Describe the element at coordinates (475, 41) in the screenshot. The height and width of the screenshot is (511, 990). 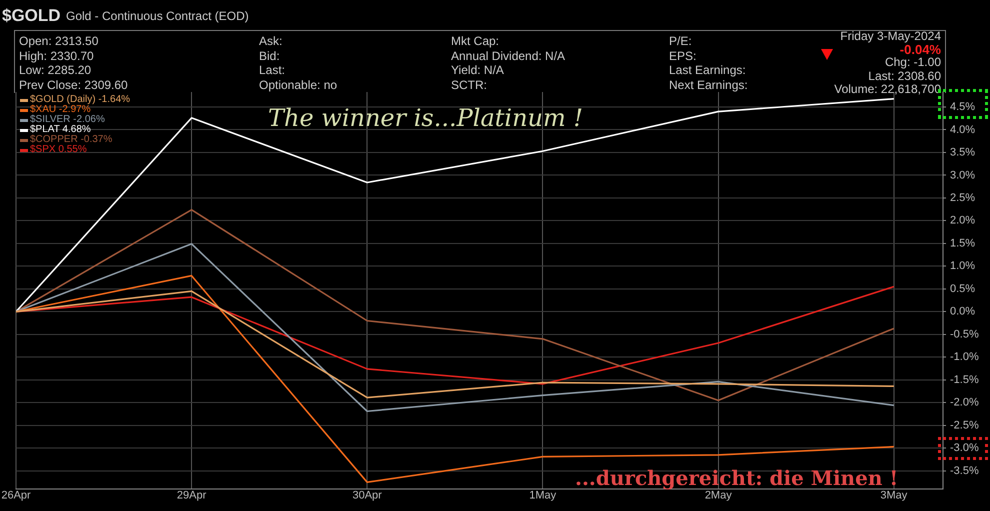
I see `text: Mkt Cap:` at that location.